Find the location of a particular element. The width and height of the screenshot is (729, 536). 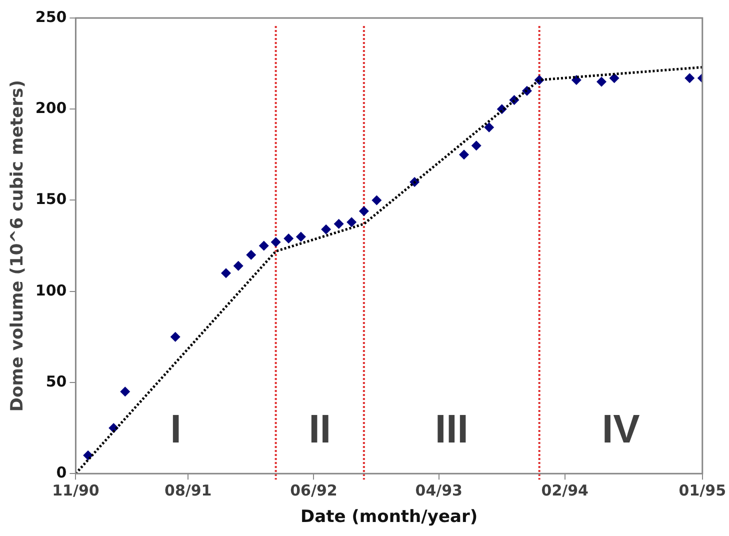

annotation: II is located at coordinates (319, 430).